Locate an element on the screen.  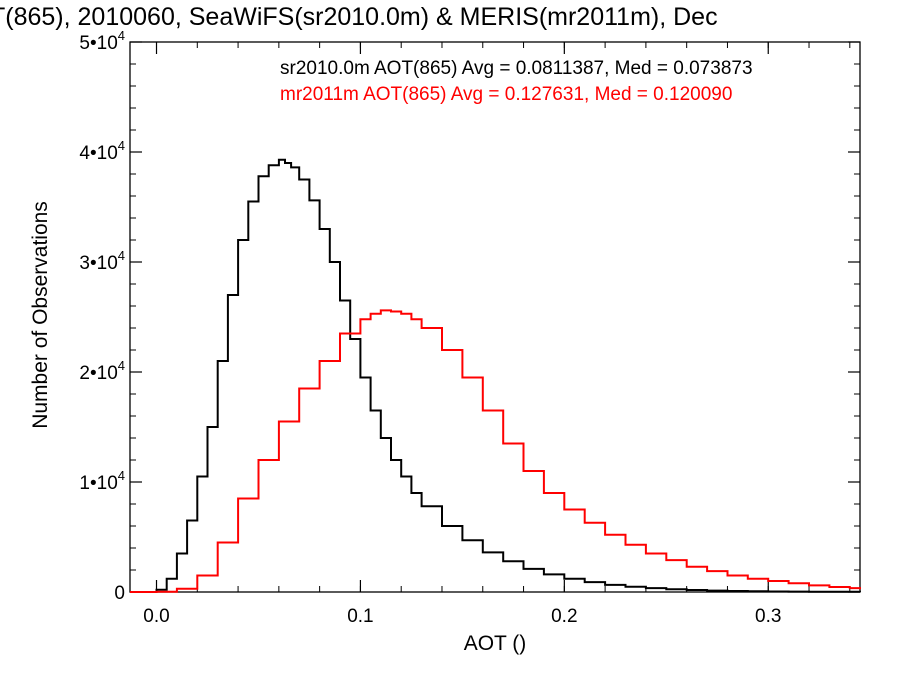
y-tick-label: 3•104 is located at coordinates (102, 261).